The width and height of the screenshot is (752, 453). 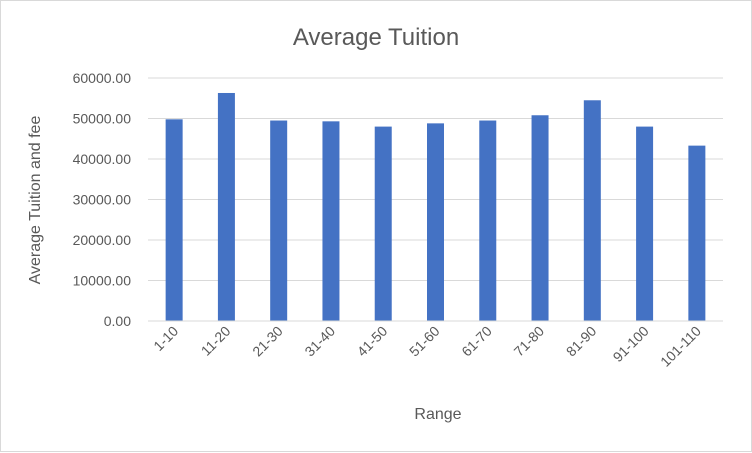 I want to click on x-tick-label: 31-40, so click(x=319, y=341).